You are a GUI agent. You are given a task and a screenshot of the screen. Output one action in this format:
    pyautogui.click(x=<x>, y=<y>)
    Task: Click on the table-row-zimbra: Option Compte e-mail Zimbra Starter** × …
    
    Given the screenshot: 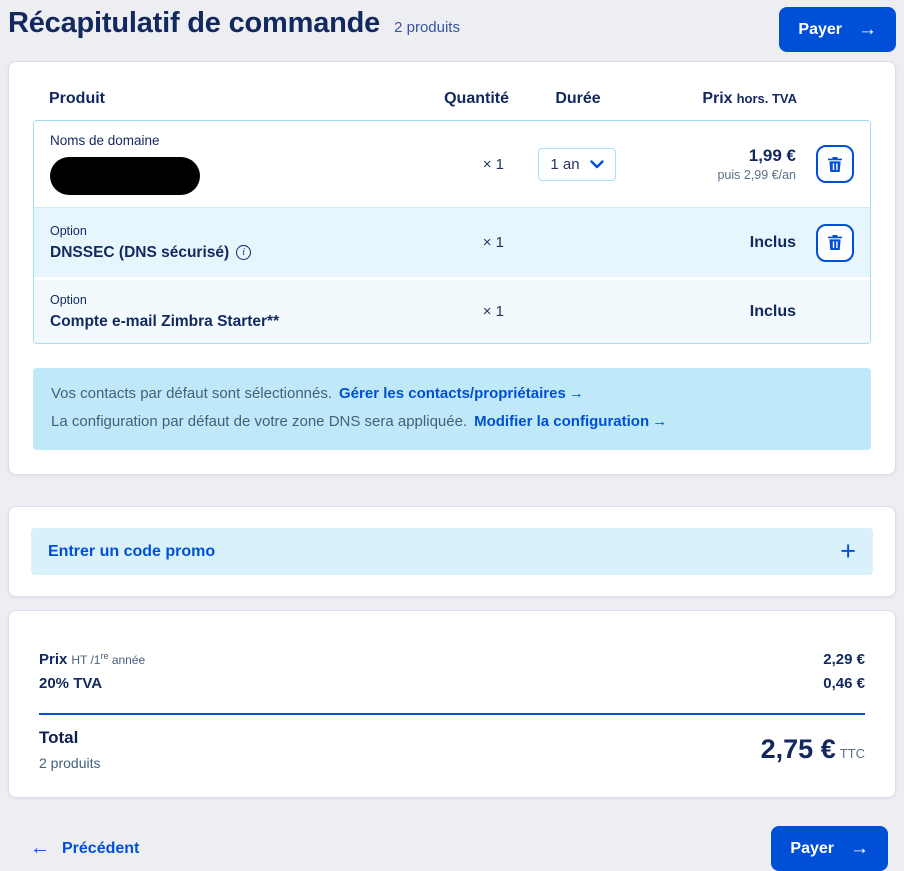 What is the action you would take?
    pyautogui.click(x=452, y=310)
    